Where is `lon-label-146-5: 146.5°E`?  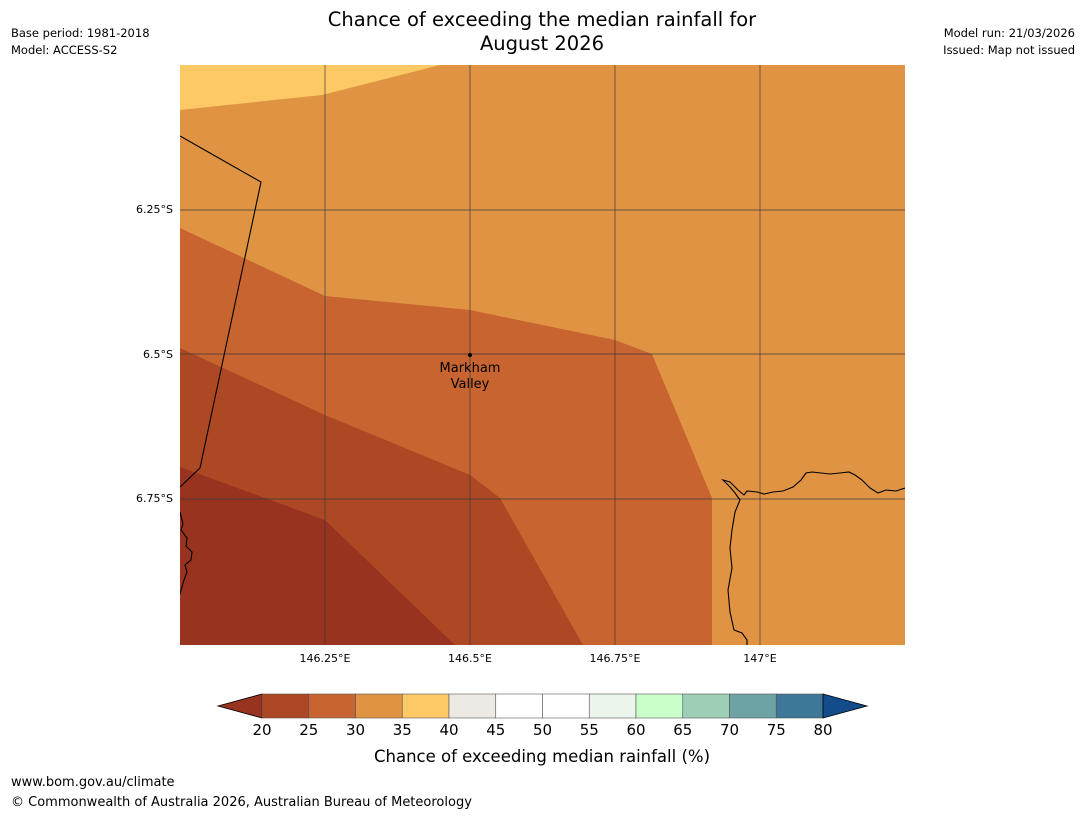
lon-label-146-5: 146.5°E is located at coordinates (470, 658).